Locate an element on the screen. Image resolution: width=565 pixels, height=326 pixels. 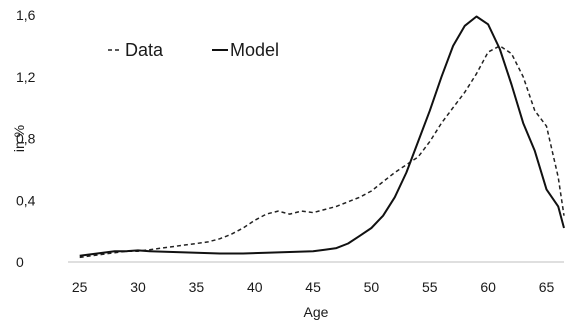
x-tick-label: 30 is located at coordinates (138, 287).